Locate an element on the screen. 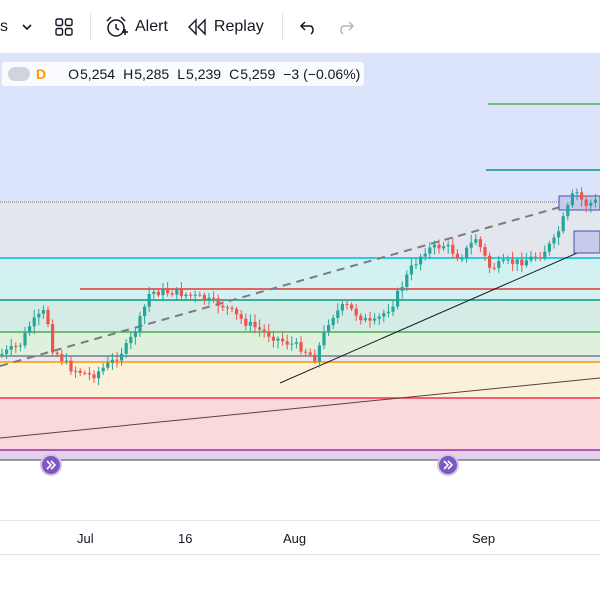  legend-low-value: 5,239 is located at coordinates (204, 74).